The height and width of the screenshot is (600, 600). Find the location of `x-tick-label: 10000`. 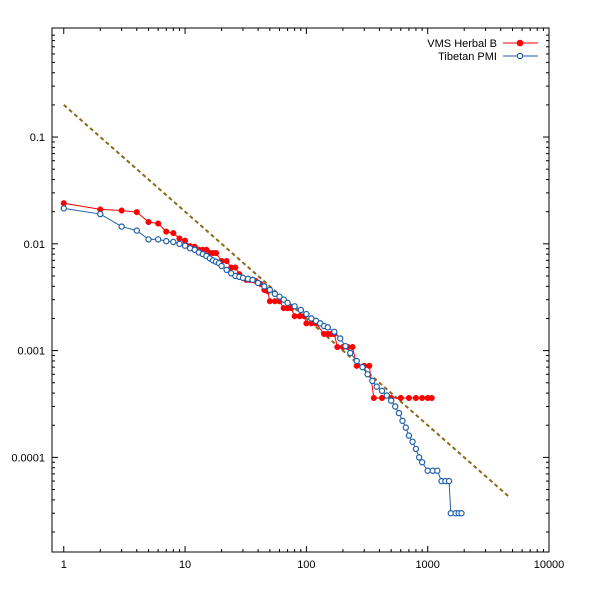

x-tick-label: 10000 is located at coordinates (549, 565).